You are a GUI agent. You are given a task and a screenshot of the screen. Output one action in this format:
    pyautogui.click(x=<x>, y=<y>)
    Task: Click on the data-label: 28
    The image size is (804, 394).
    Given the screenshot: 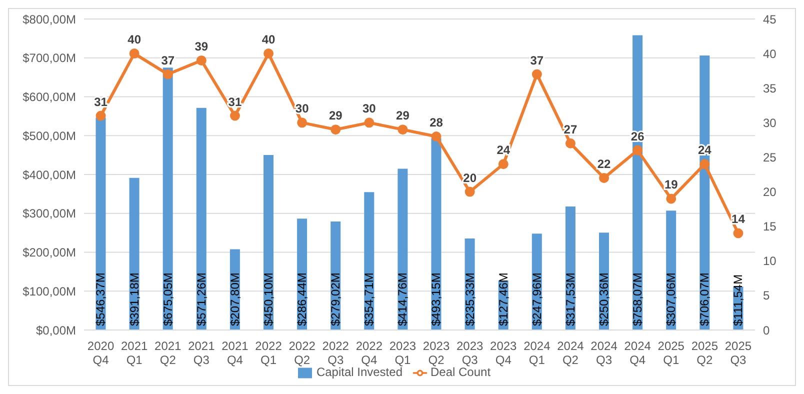 What is the action you would take?
    pyautogui.click(x=437, y=122)
    